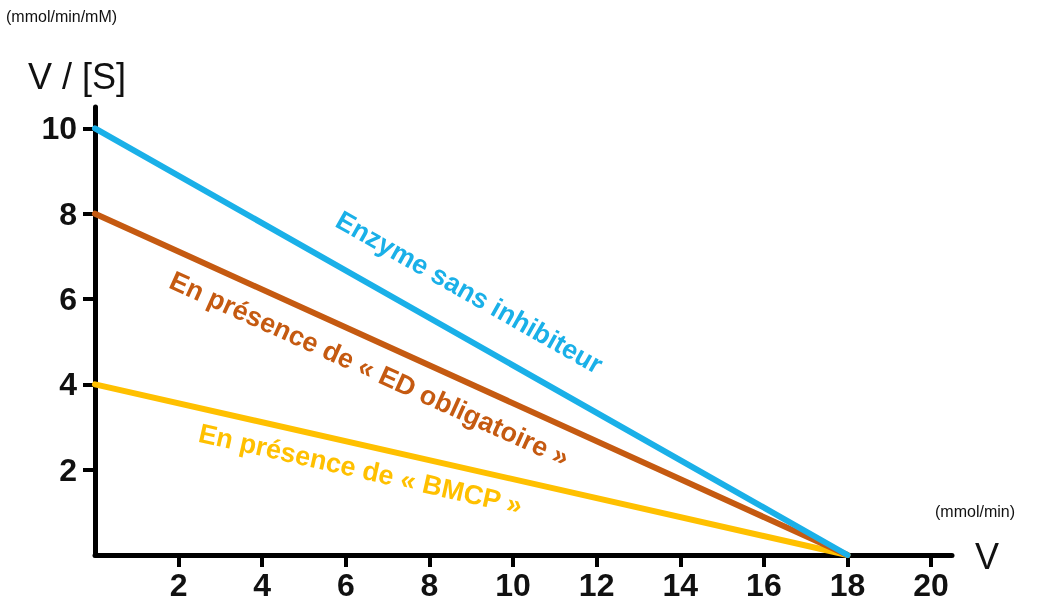 This screenshot has height=615, width=1055. What do you see at coordinates (62, 16) in the screenshot?
I see `text: (mmol/min/mM)` at bounding box center [62, 16].